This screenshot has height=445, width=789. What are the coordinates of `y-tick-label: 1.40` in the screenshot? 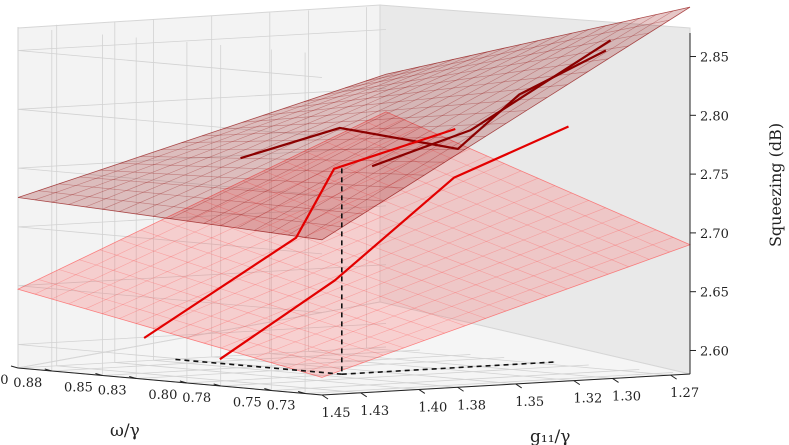 It's located at (432, 407).